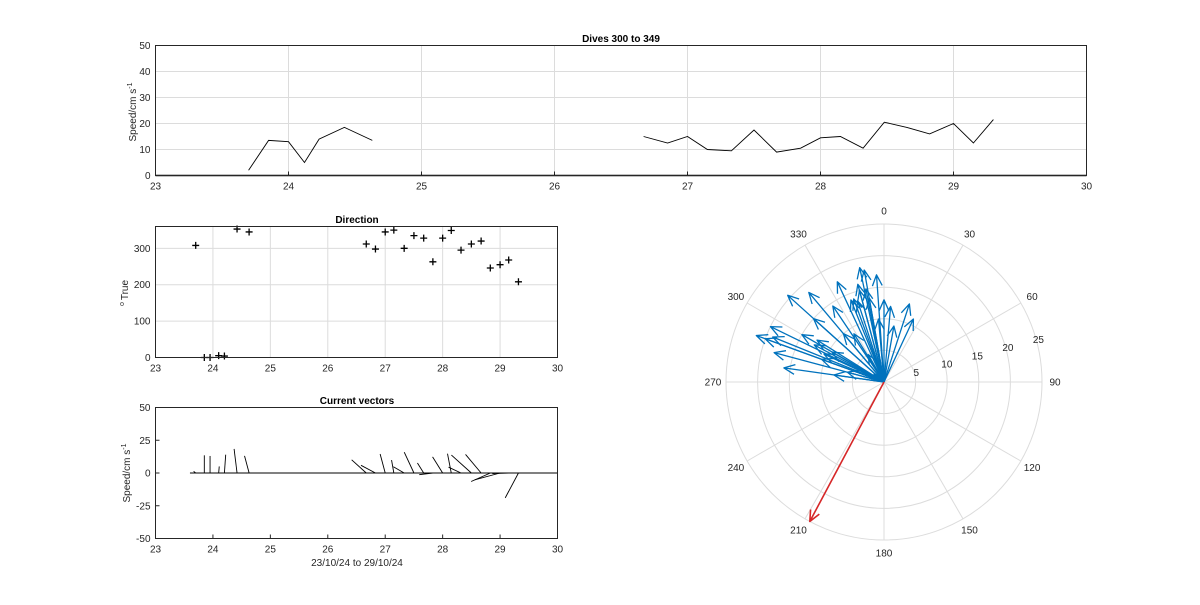  I want to click on direction-grid, so click(356, 292).